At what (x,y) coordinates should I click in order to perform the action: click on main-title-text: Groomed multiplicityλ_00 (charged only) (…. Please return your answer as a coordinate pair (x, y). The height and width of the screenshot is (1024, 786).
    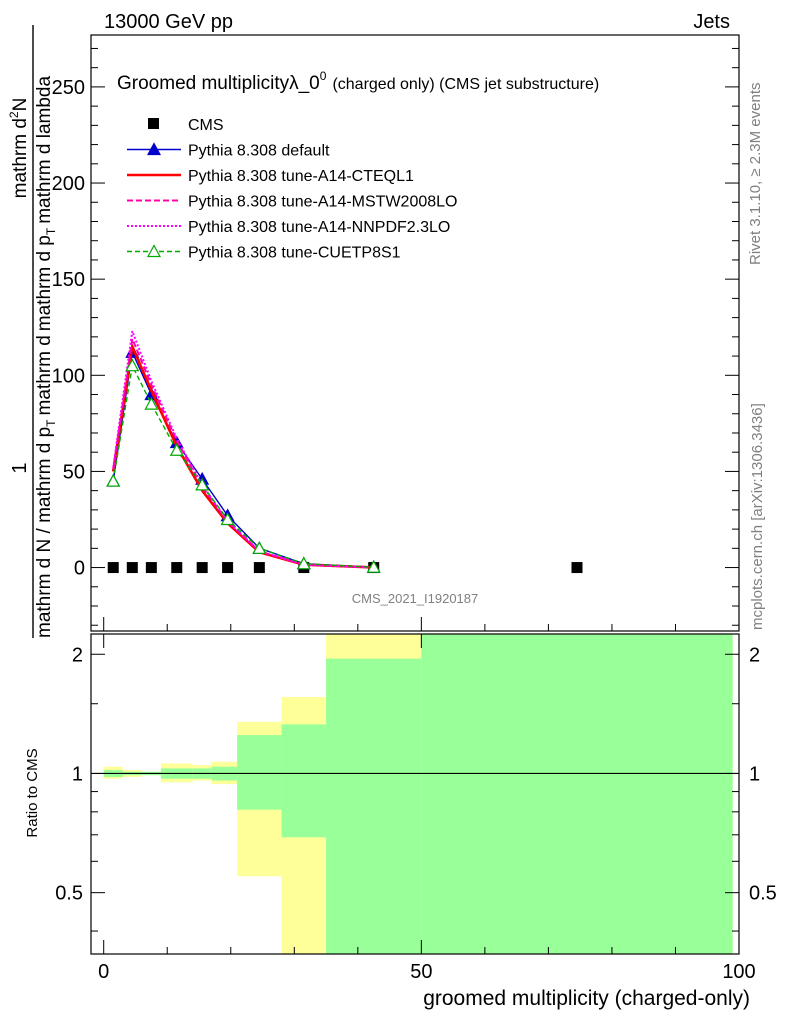
    Looking at the image, I should click on (358, 81).